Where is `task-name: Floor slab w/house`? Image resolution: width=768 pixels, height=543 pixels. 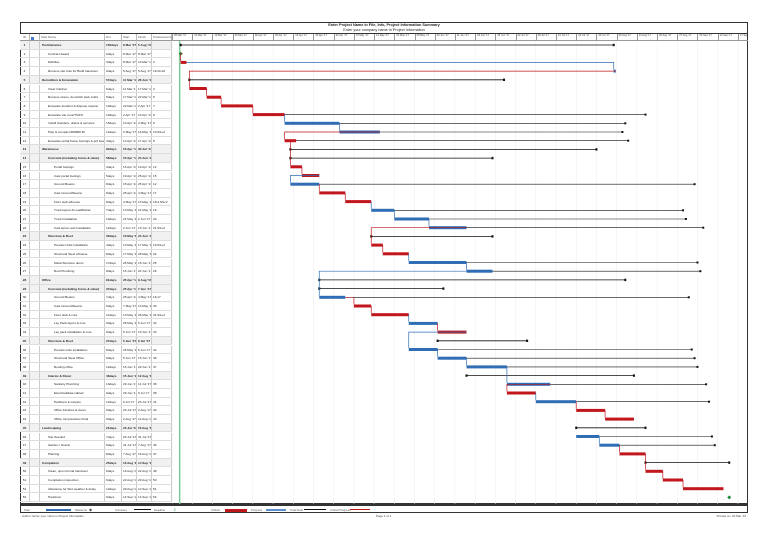
task-name: Floor slab w/house is located at coordinates (72, 201).